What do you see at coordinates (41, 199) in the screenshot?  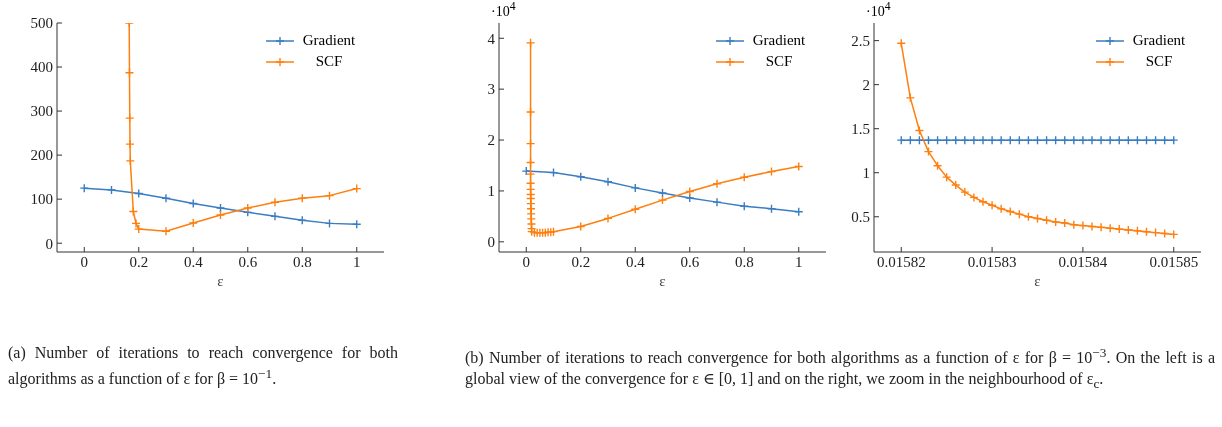 I see `y-tick-label: 100` at bounding box center [41, 199].